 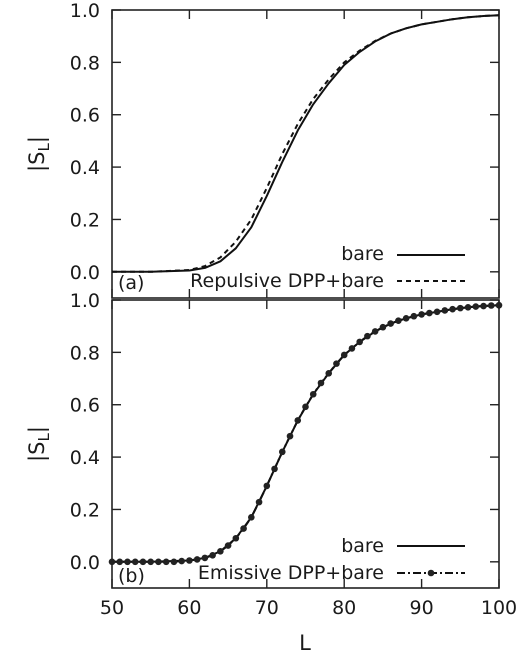 I want to click on y-tick-label-a-2: 0.4, so click(x=85, y=168).